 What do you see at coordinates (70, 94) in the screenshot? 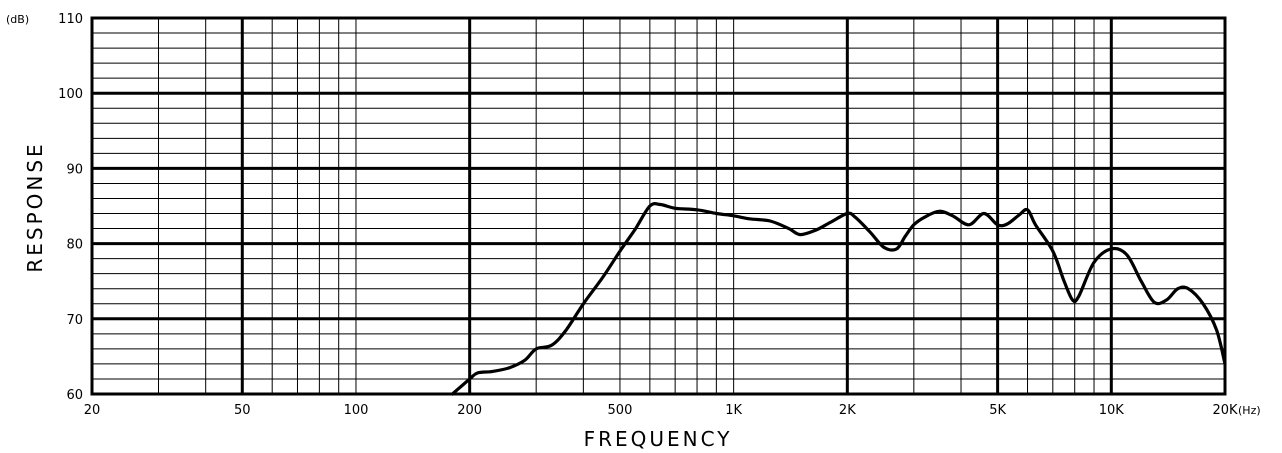
I see `y-tick-label: 100` at bounding box center [70, 94].